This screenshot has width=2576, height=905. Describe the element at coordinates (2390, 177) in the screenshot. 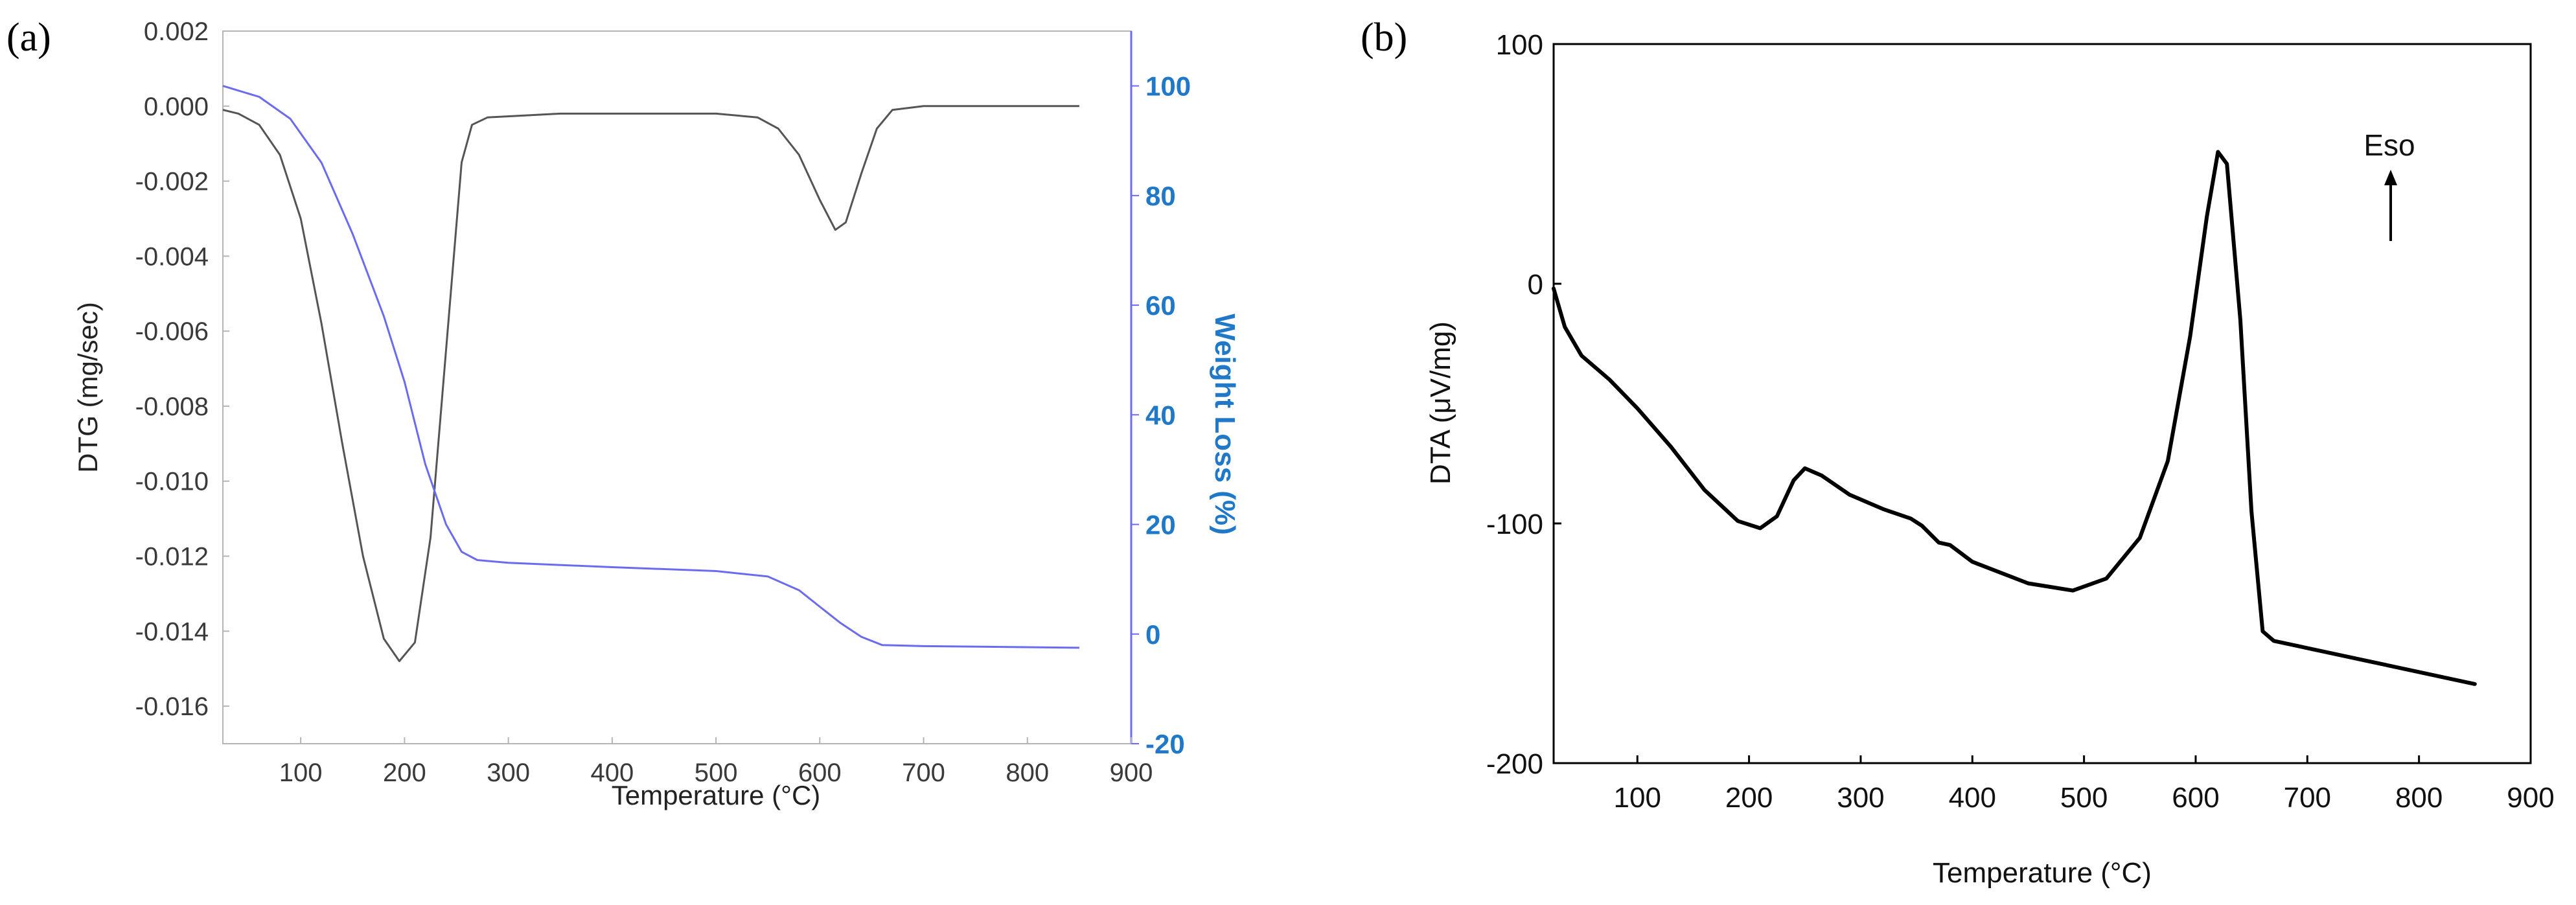

I see `panel-b-annotation-arrowhead` at that location.